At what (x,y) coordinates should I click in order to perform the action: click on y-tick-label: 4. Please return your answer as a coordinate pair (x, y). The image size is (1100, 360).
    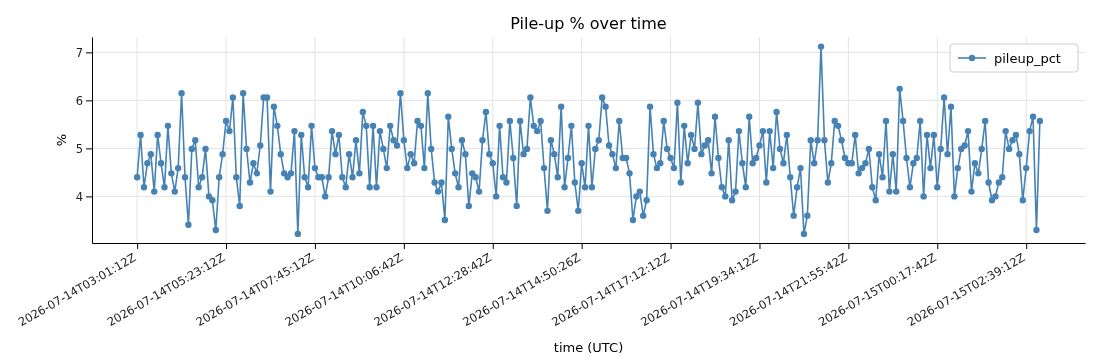
    Looking at the image, I should click on (79, 196).